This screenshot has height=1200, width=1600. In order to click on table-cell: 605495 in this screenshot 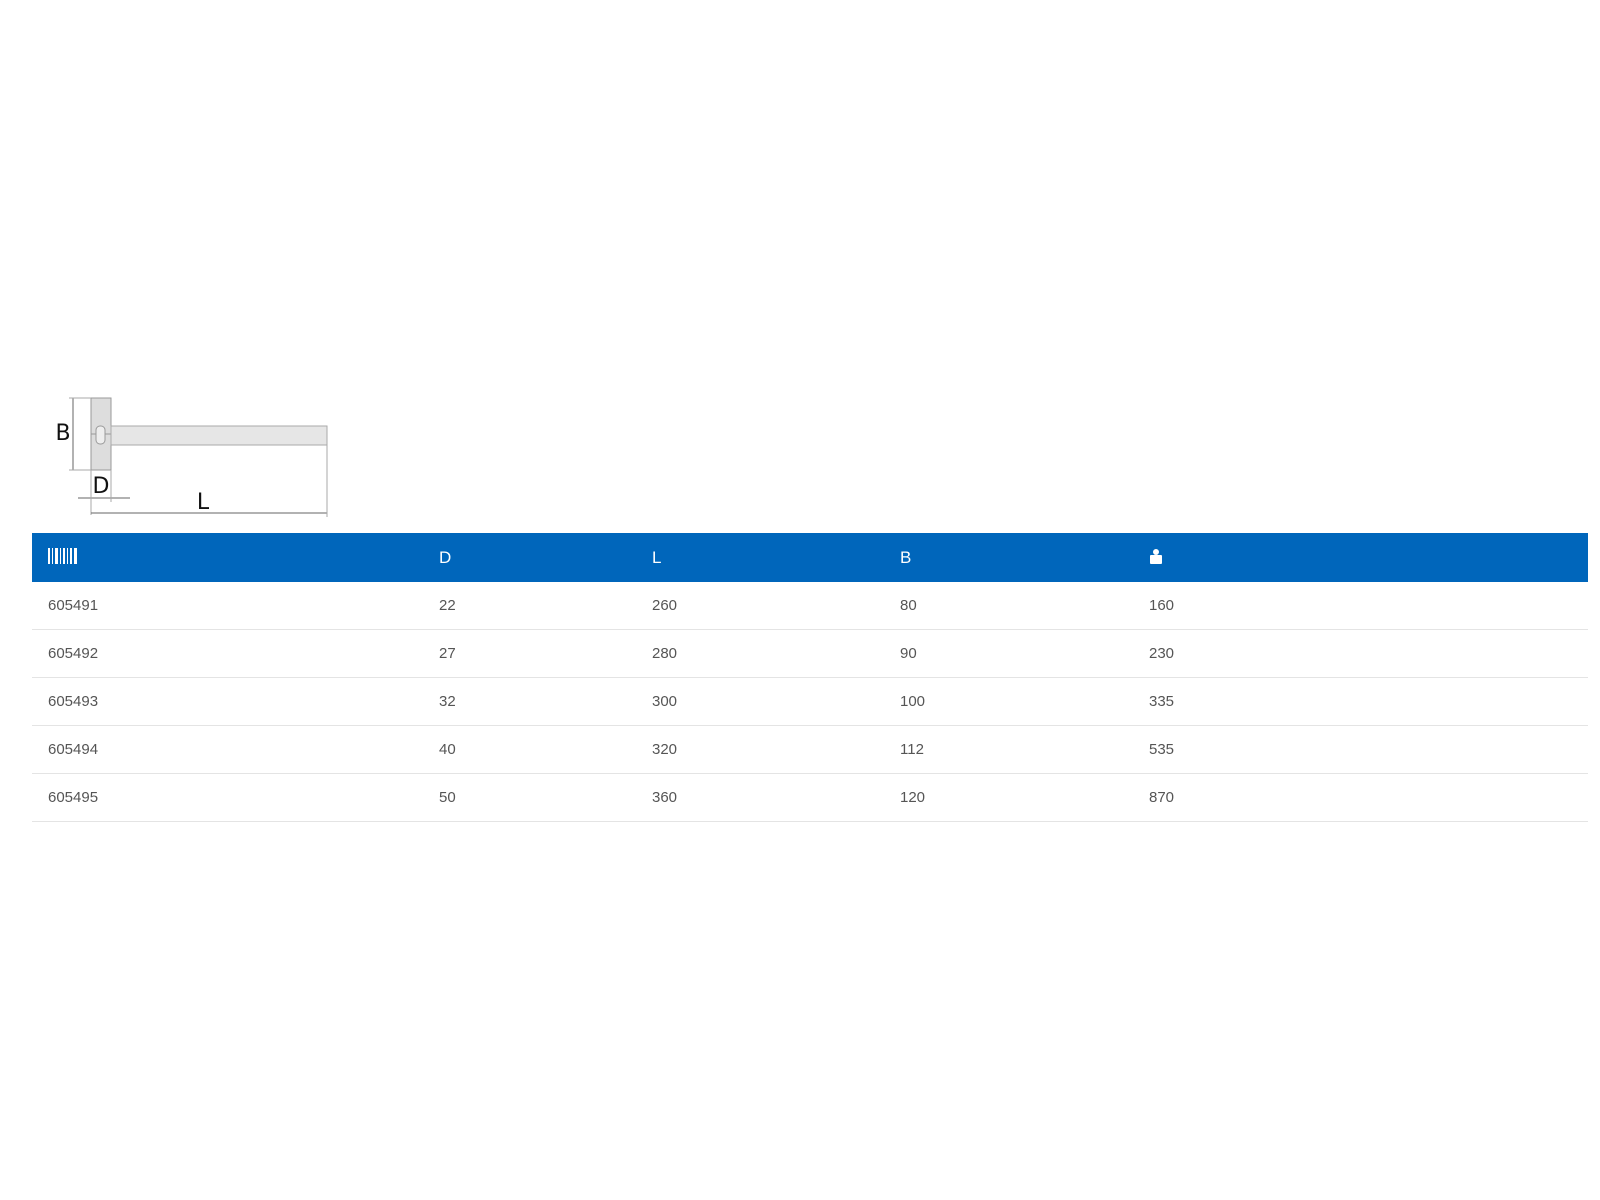, I will do `click(73, 797)`.